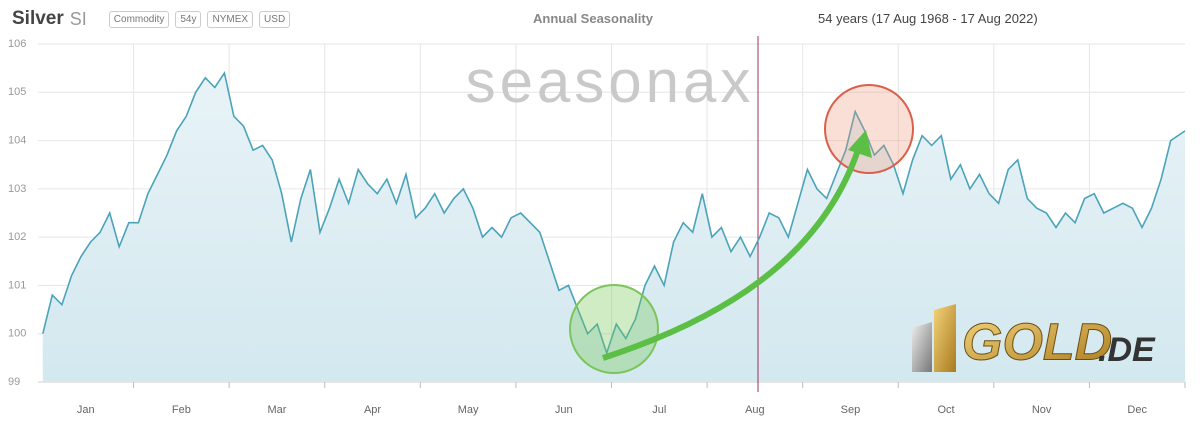  What do you see at coordinates (276, 410) in the screenshot?
I see `x-tick-label: Mar` at bounding box center [276, 410].